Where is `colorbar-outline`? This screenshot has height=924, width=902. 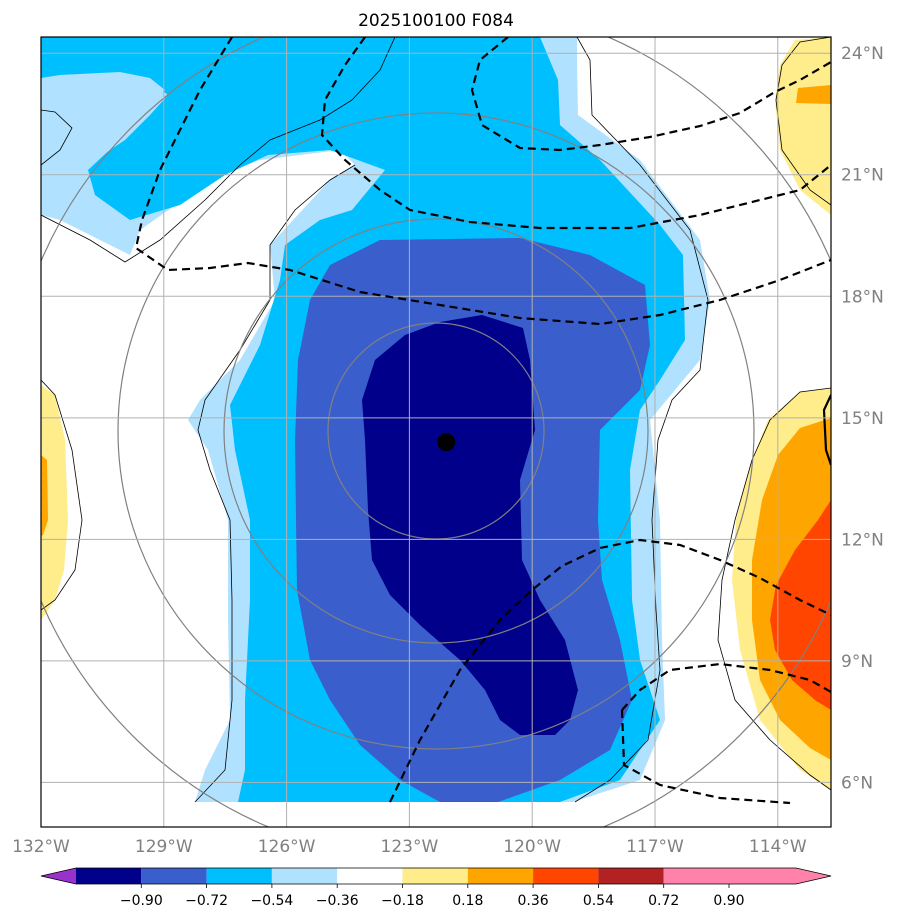
colorbar-outline is located at coordinates (436, 876).